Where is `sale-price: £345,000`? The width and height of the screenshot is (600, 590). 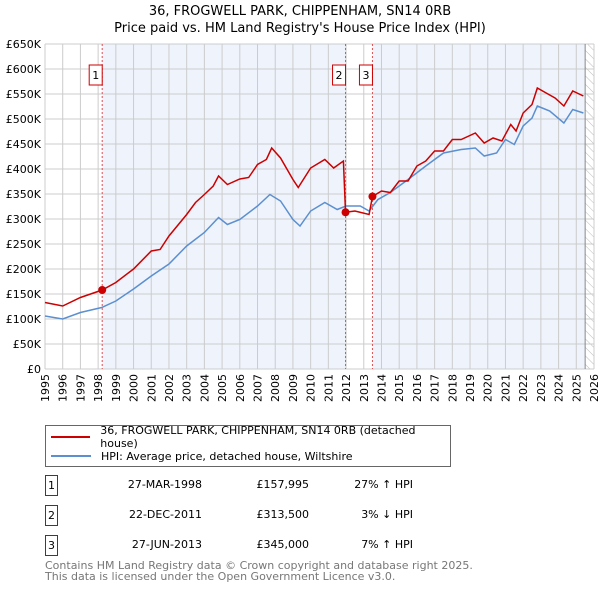
sale-price: £345,000 is located at coordinates (283, 544).